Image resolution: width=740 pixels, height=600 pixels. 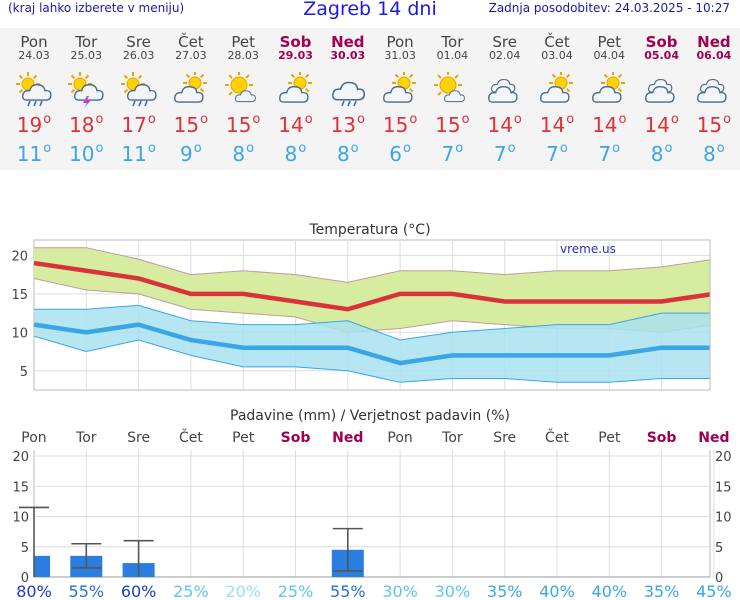 I want to click on day-date: 01.04, so click(x=452, y=55).